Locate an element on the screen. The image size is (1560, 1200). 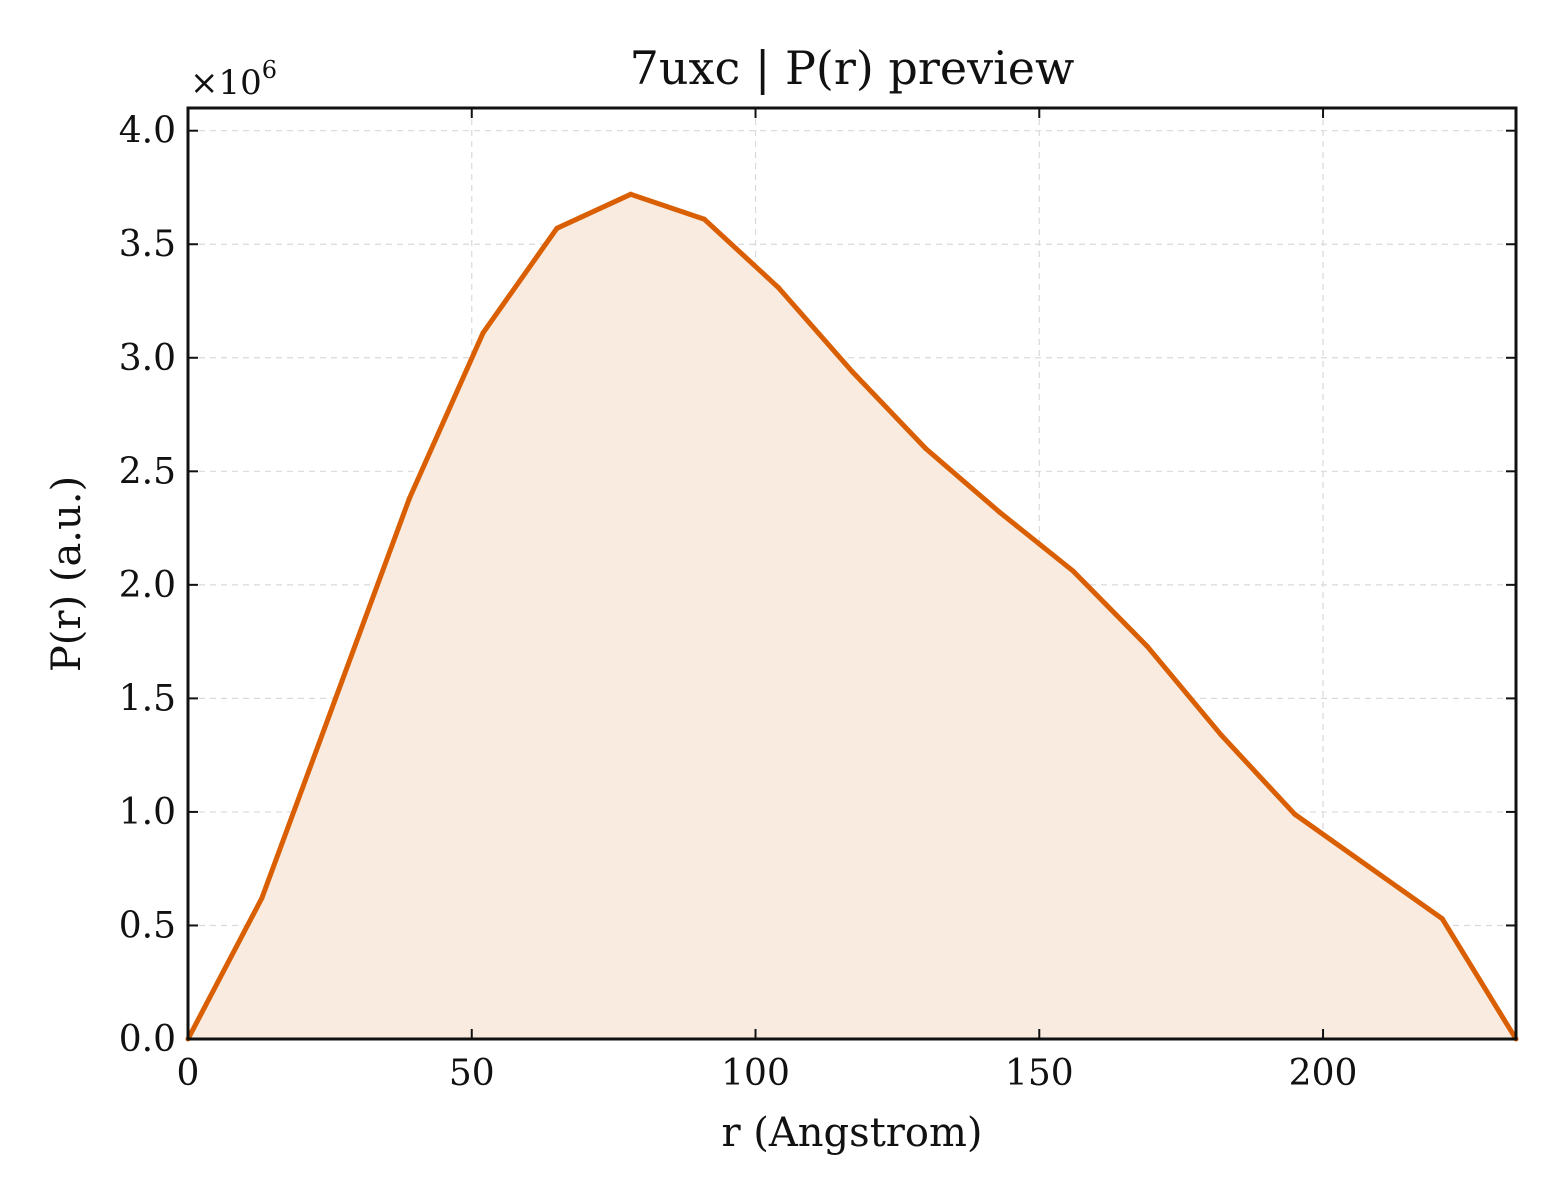
y-tick-label: 1.5 is located at coordinates (147, 698).